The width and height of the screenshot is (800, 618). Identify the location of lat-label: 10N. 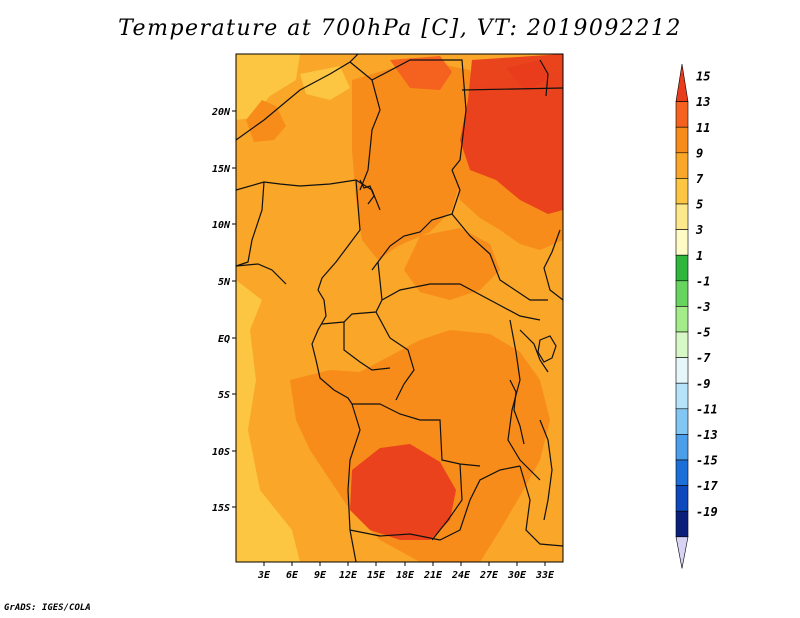
(221, 225).